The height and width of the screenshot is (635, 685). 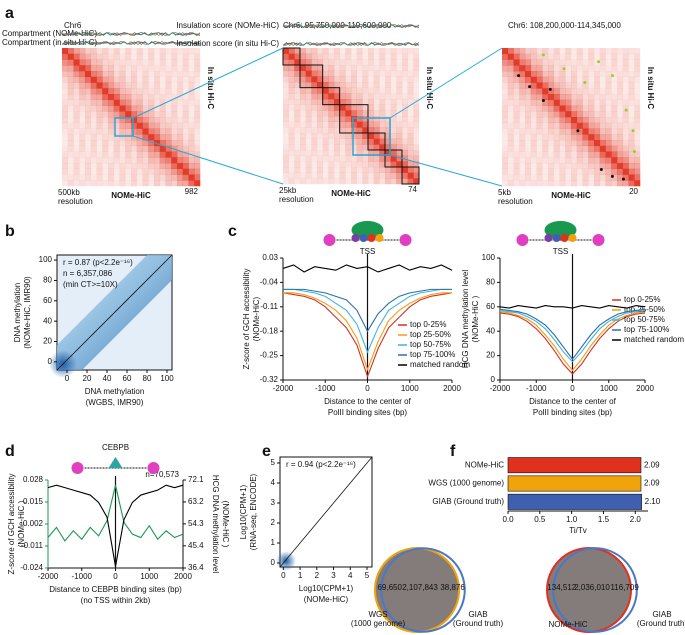 What do you see at coordinates (326, 599) in the screenshot?
I see `x-axis-label: (NOMe-HiC)` at bounding box center [326, 599].